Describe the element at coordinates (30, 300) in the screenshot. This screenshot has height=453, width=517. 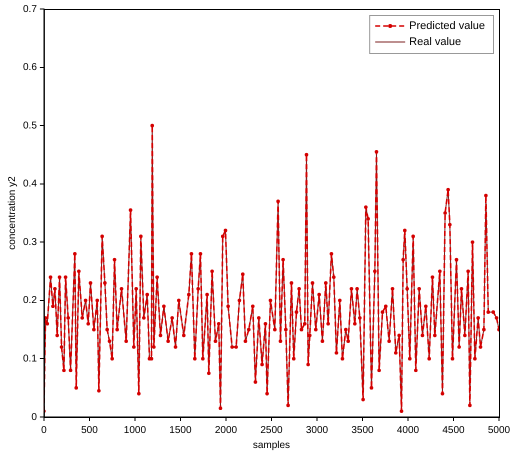
I see `y-tick-label: 0.2` at that location.